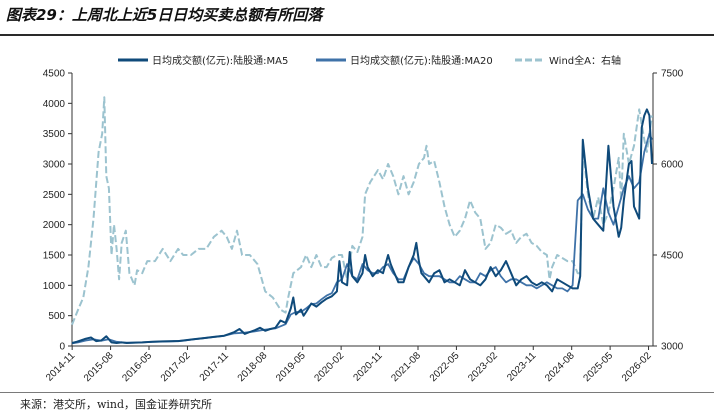  I want to click on x-tick-label: 2024-08, so click(560, 367).